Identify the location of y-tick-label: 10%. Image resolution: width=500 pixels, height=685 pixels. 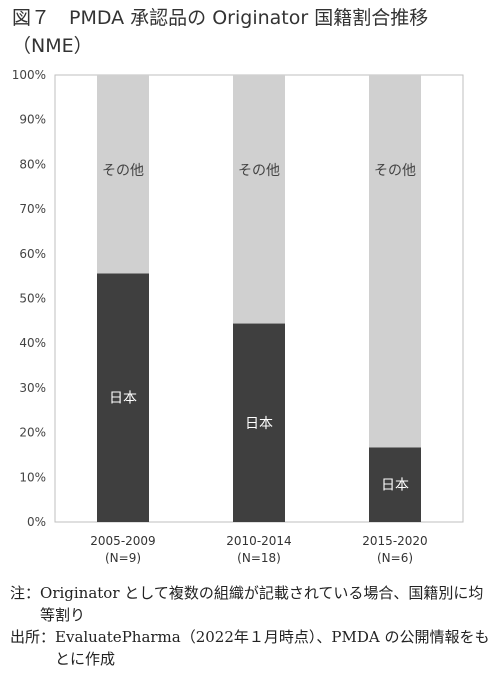
(32, 477).